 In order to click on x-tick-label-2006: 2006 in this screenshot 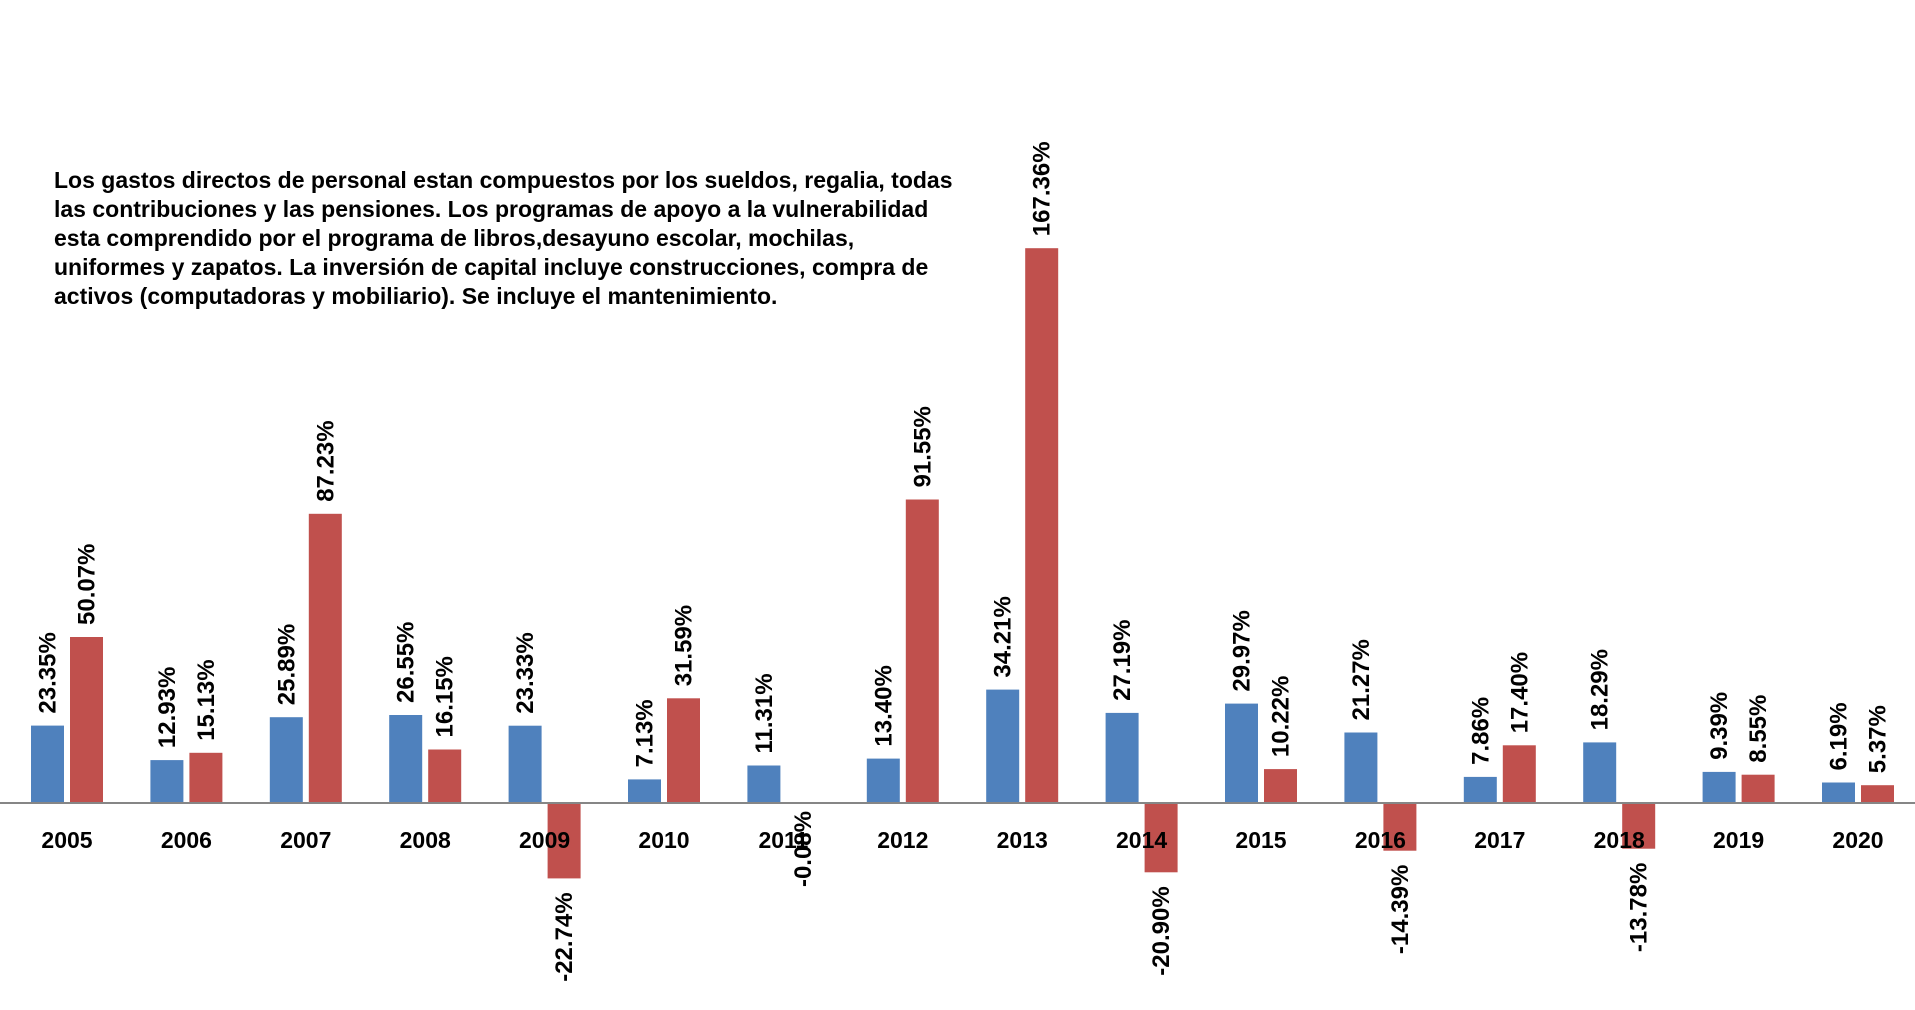, I will do `click(186, 840)`.